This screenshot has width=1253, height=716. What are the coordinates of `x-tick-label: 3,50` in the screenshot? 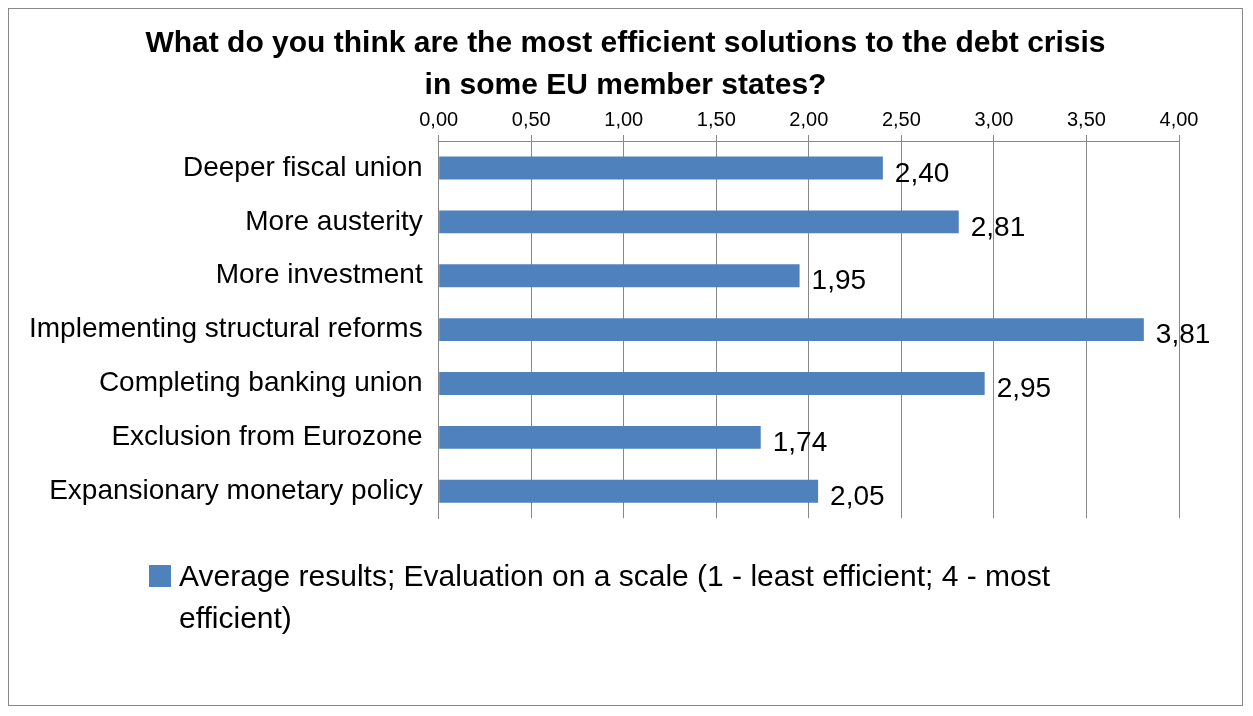 It's located at (1086, 118).